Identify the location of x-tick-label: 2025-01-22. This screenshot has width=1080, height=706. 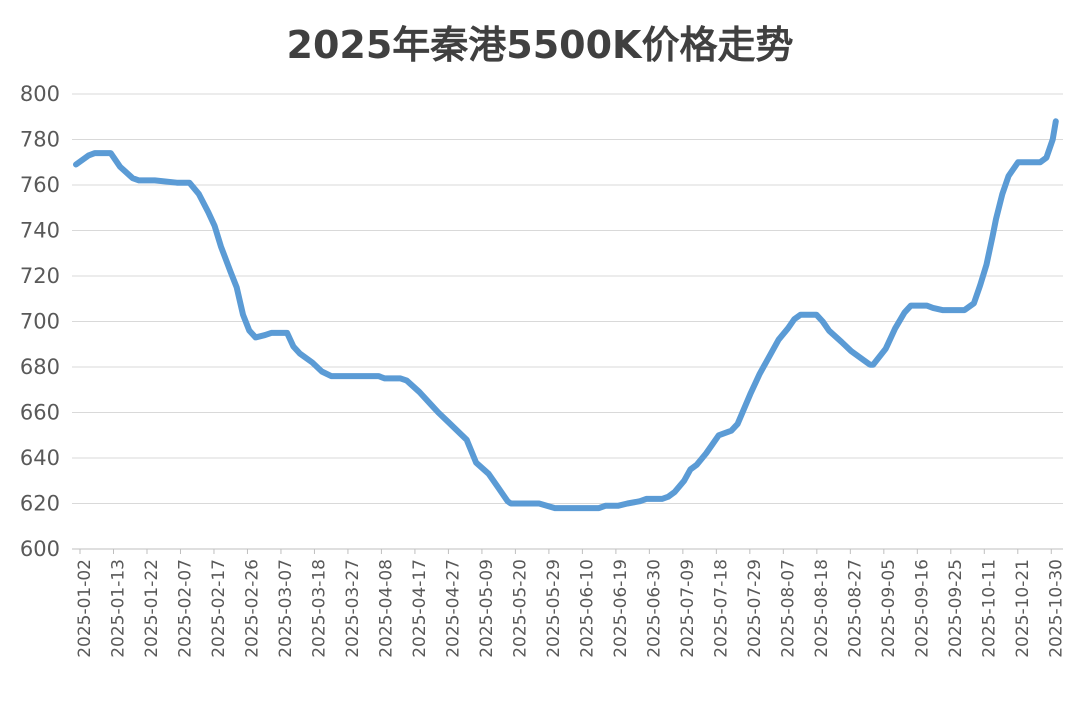
(152, 608).